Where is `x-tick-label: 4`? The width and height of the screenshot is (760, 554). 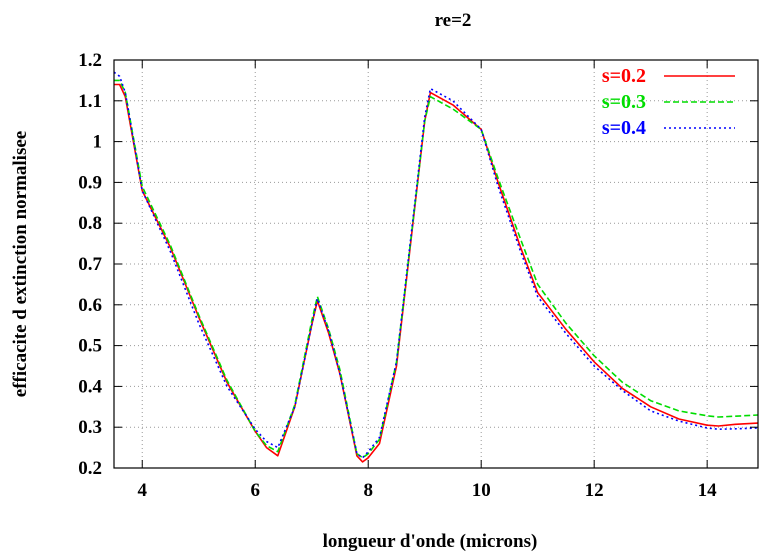
x-tick-label: 4 is located at coordinates (142, 490).